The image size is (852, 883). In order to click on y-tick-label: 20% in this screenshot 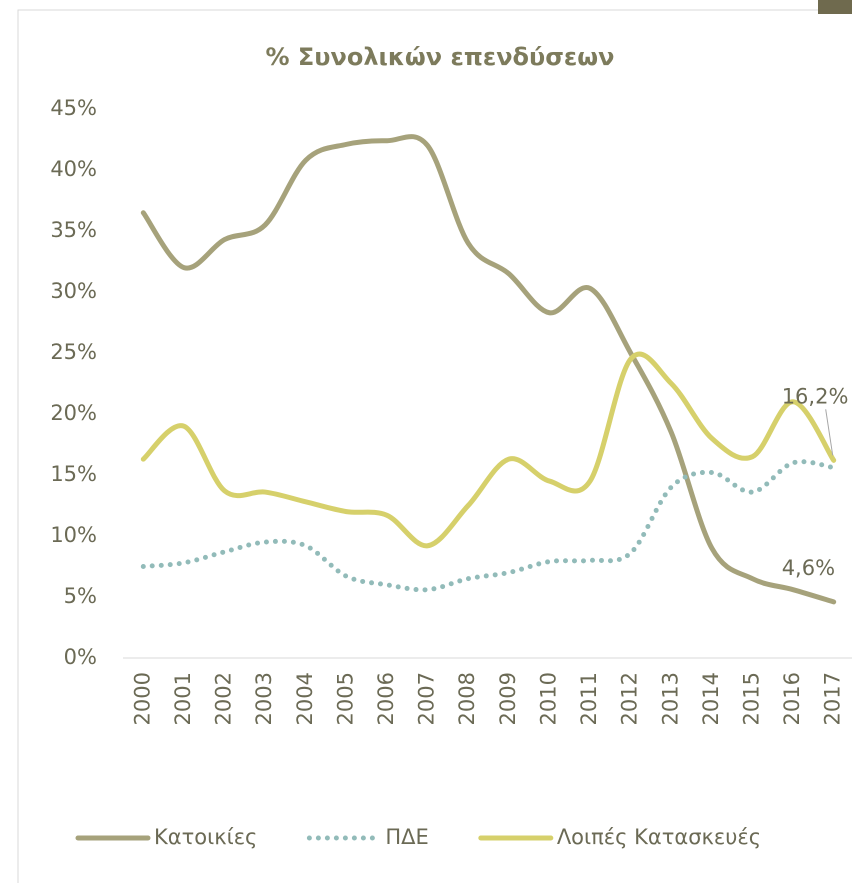, I will do `click(73, 413)`.